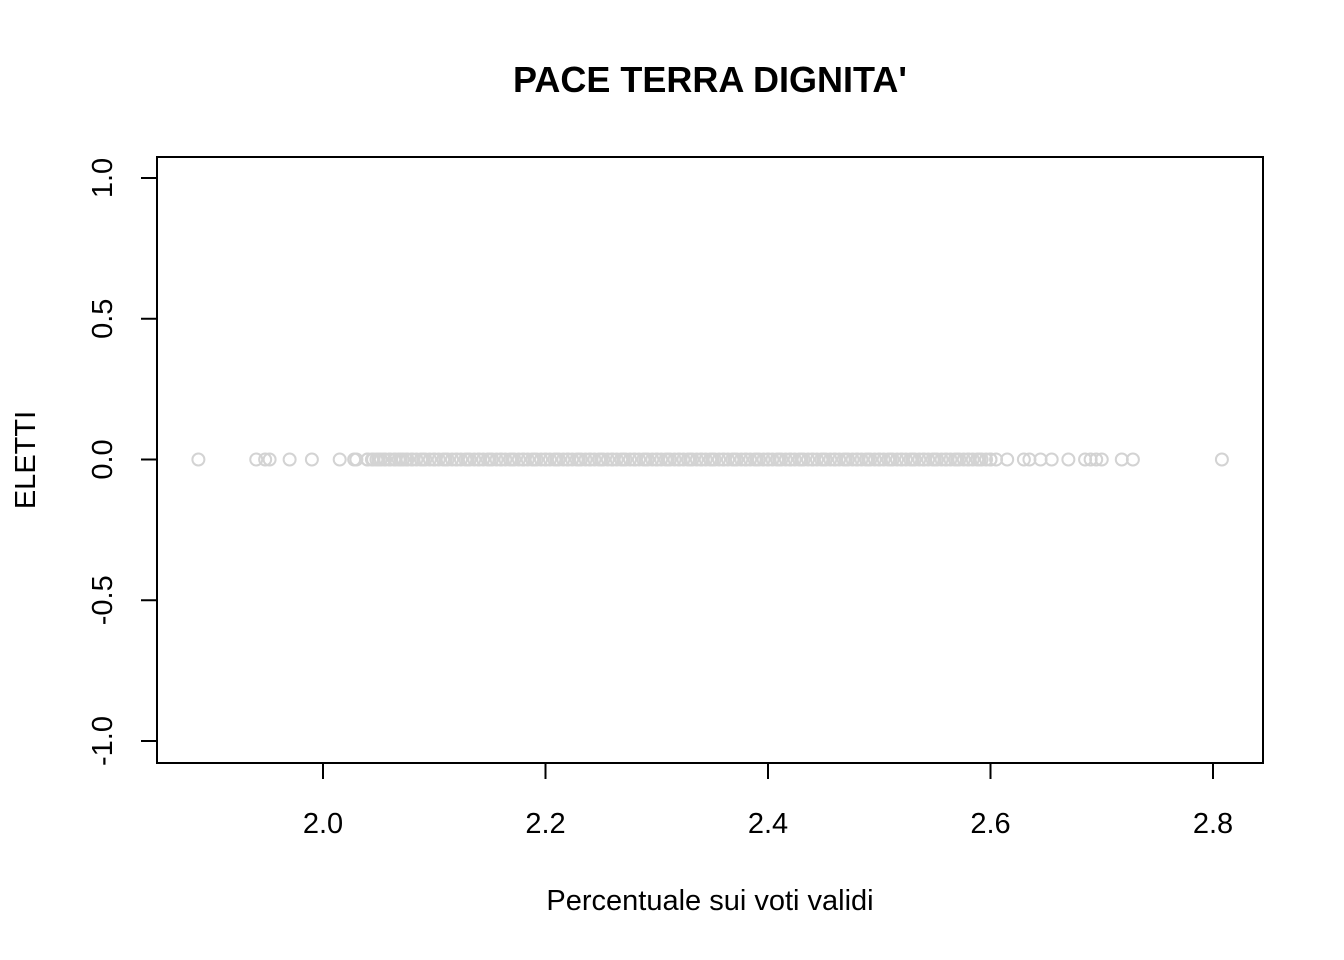 The width and height of the screenshot is (1344, 960). Describe the element at coordinates (990, 824) in the screenshot. I see `x-tick-label: 2.6` at that location.